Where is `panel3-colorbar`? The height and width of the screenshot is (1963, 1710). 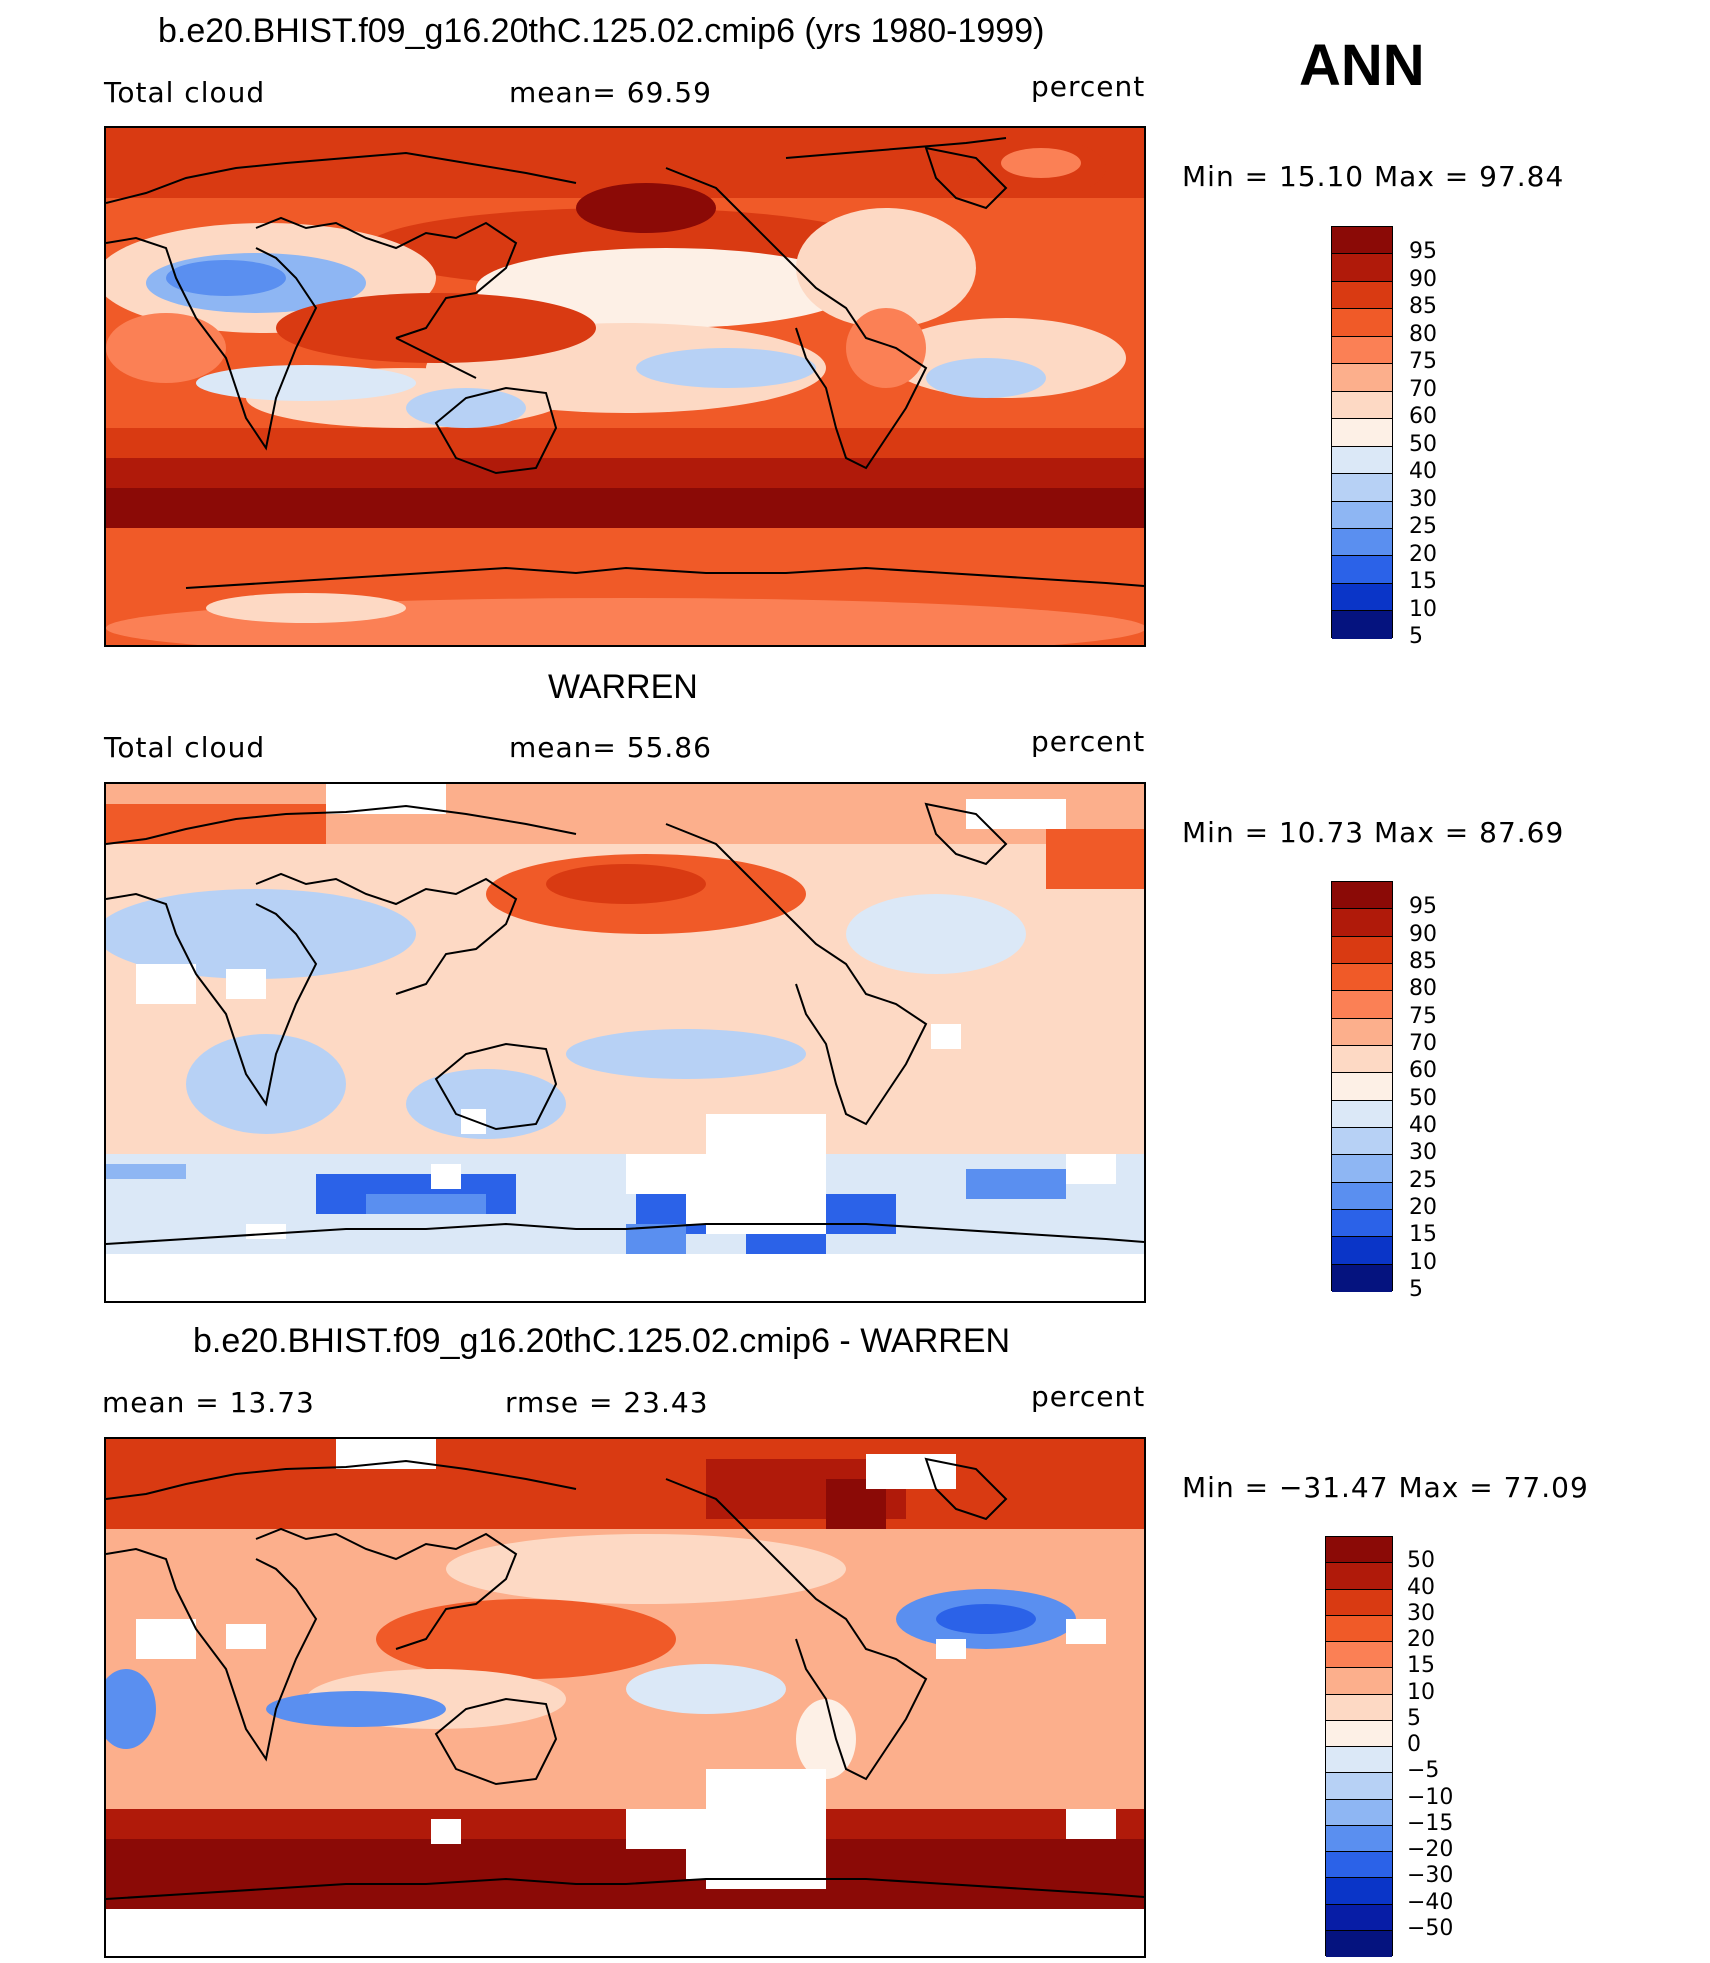 panel3-colorbar is located at coordinates (1359, 1746).